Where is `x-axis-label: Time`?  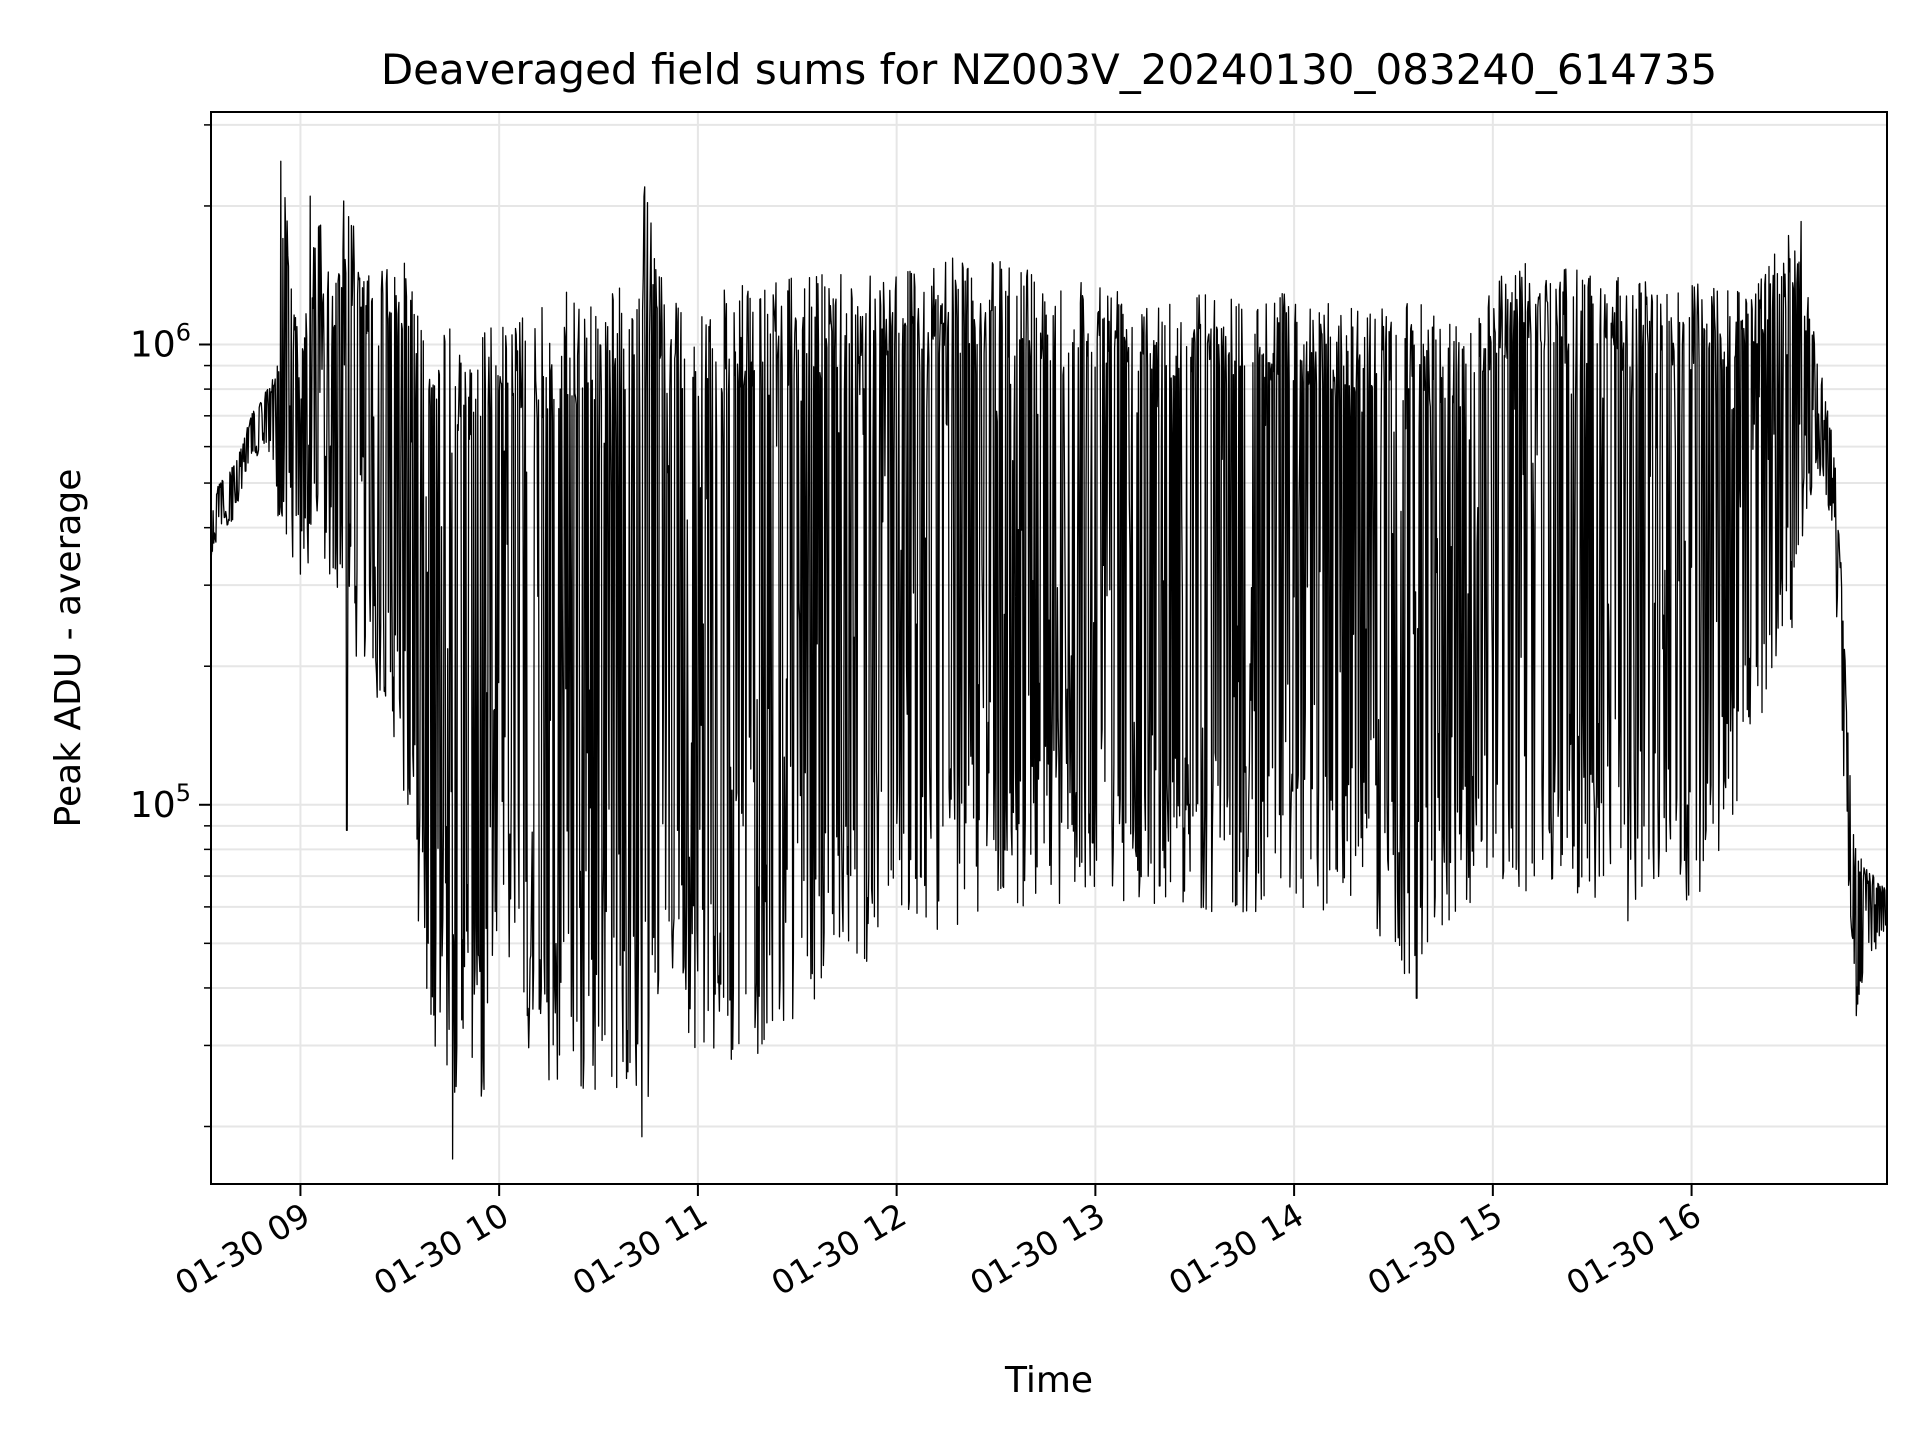
x-axis-label: Time is located at coordinates (1048, 1380).